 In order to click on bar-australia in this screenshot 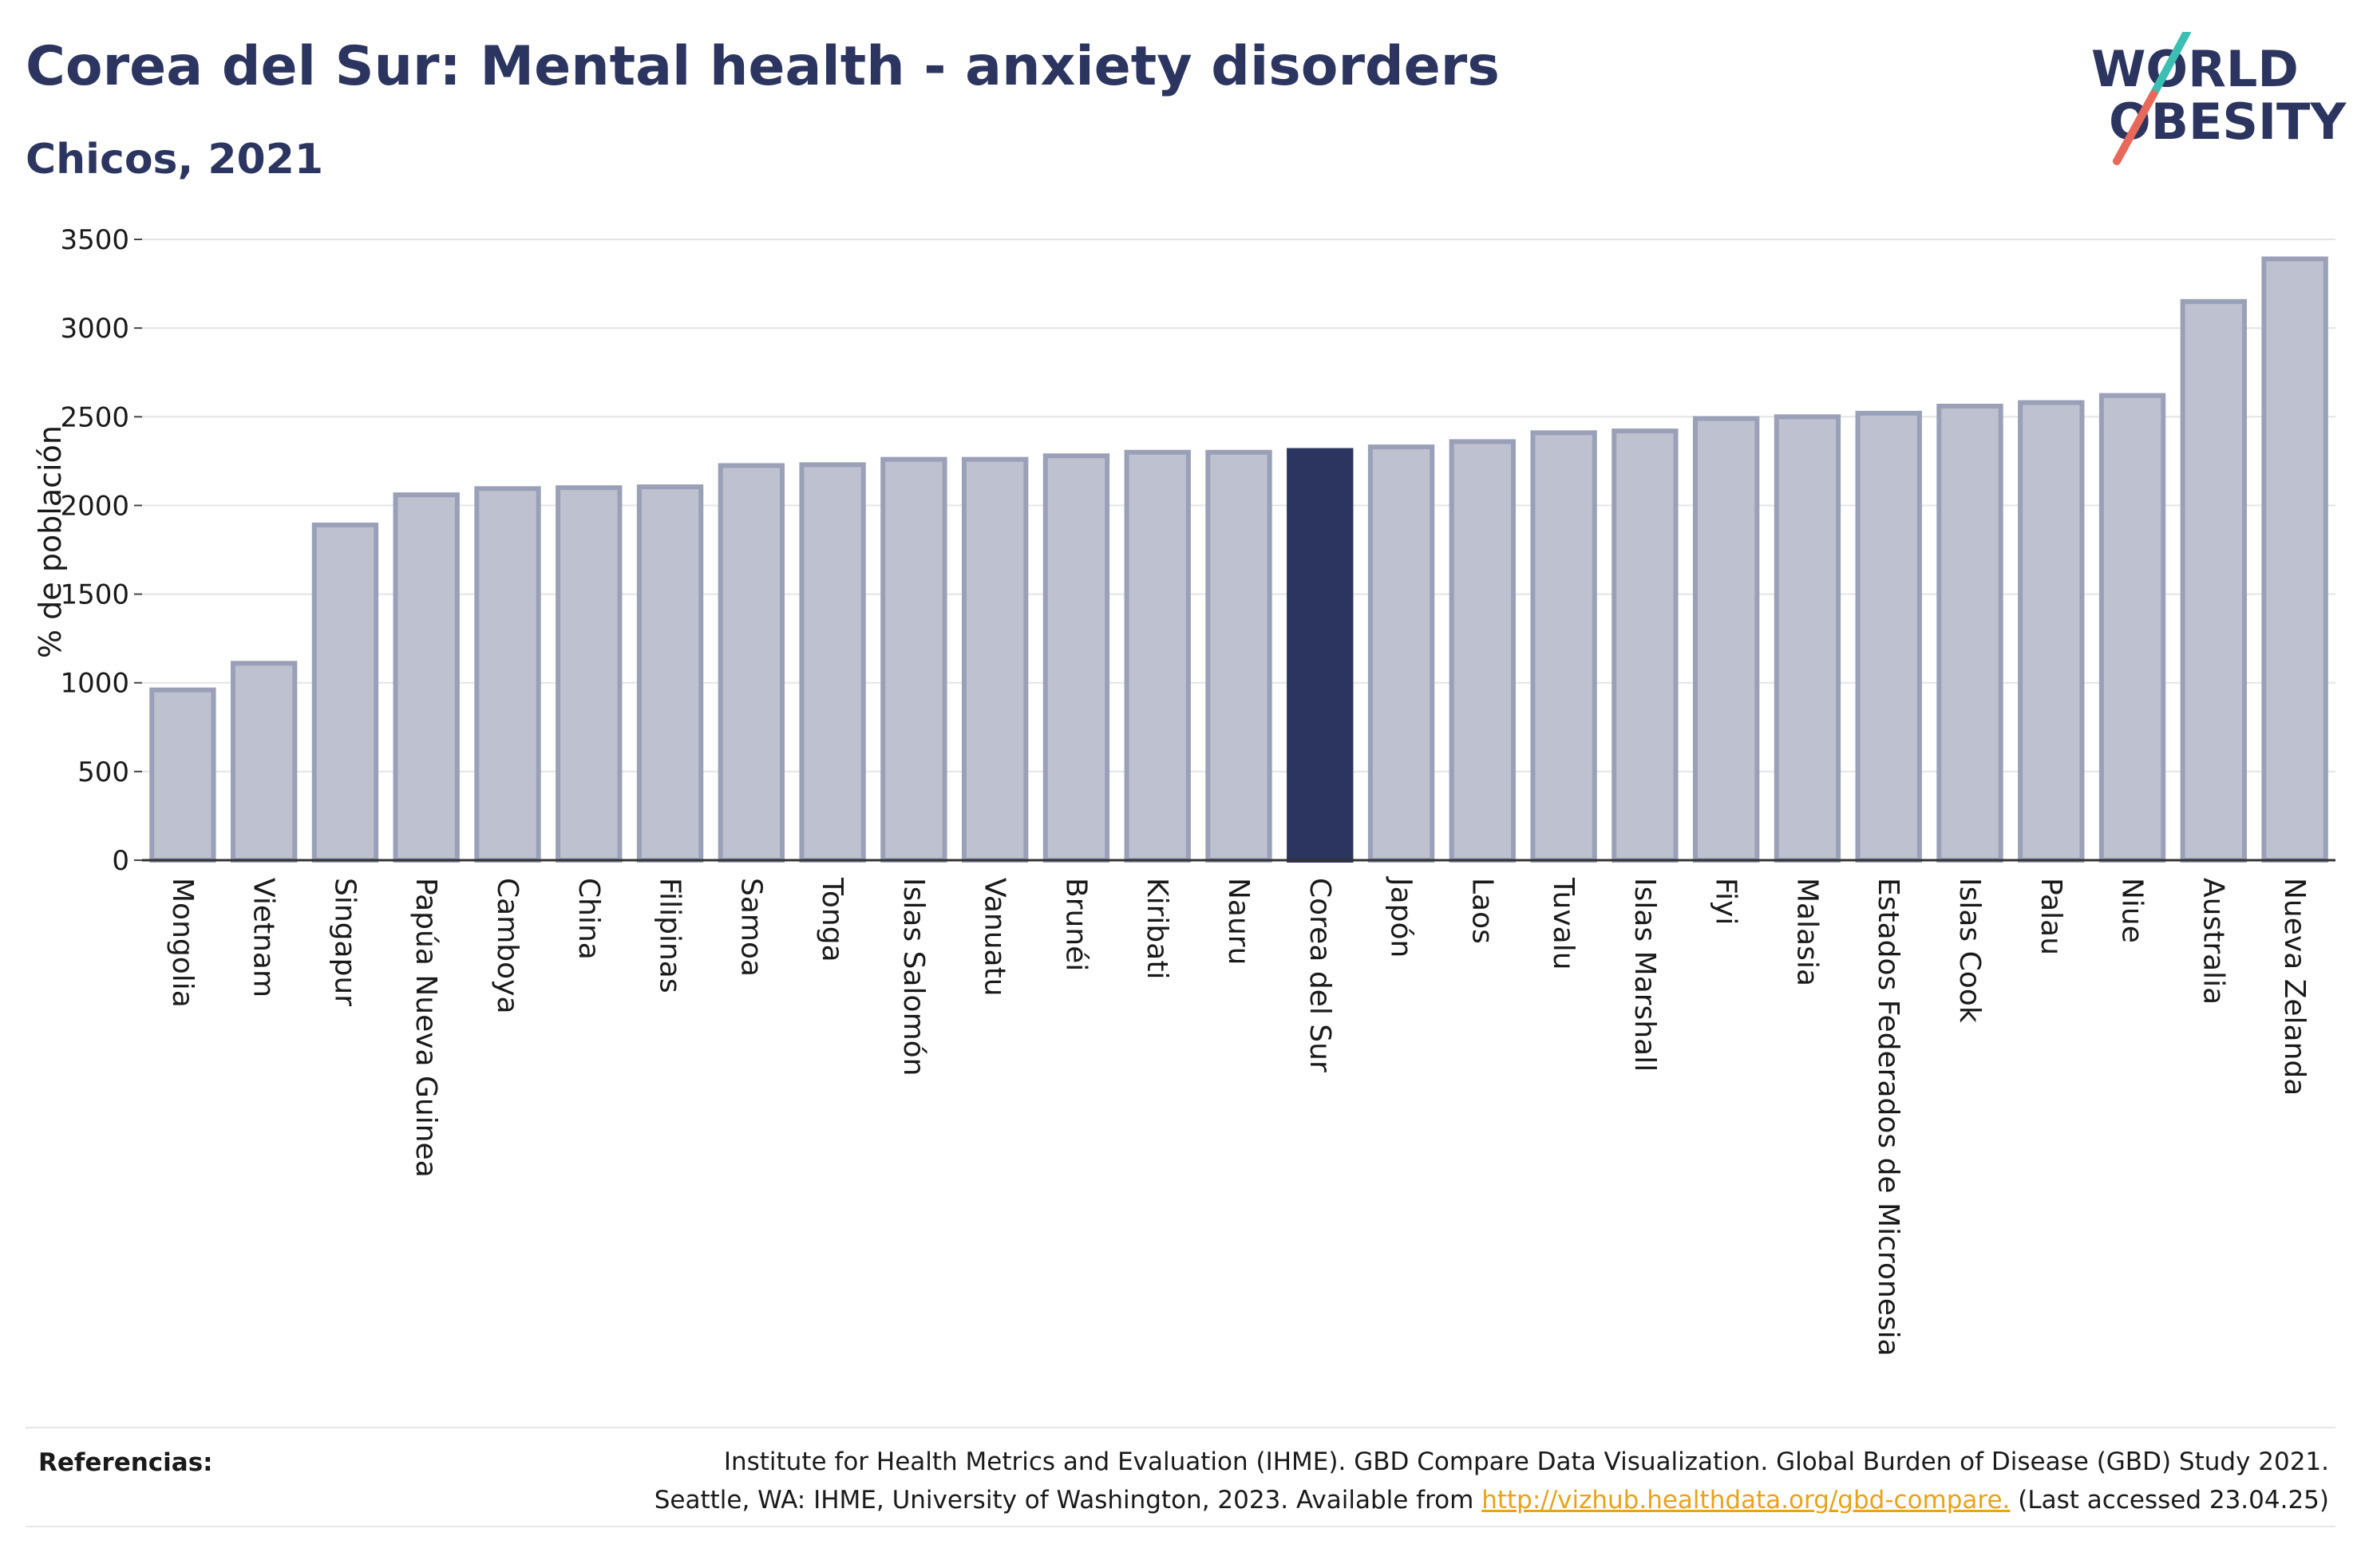, I will do `click(2214, 580)`.